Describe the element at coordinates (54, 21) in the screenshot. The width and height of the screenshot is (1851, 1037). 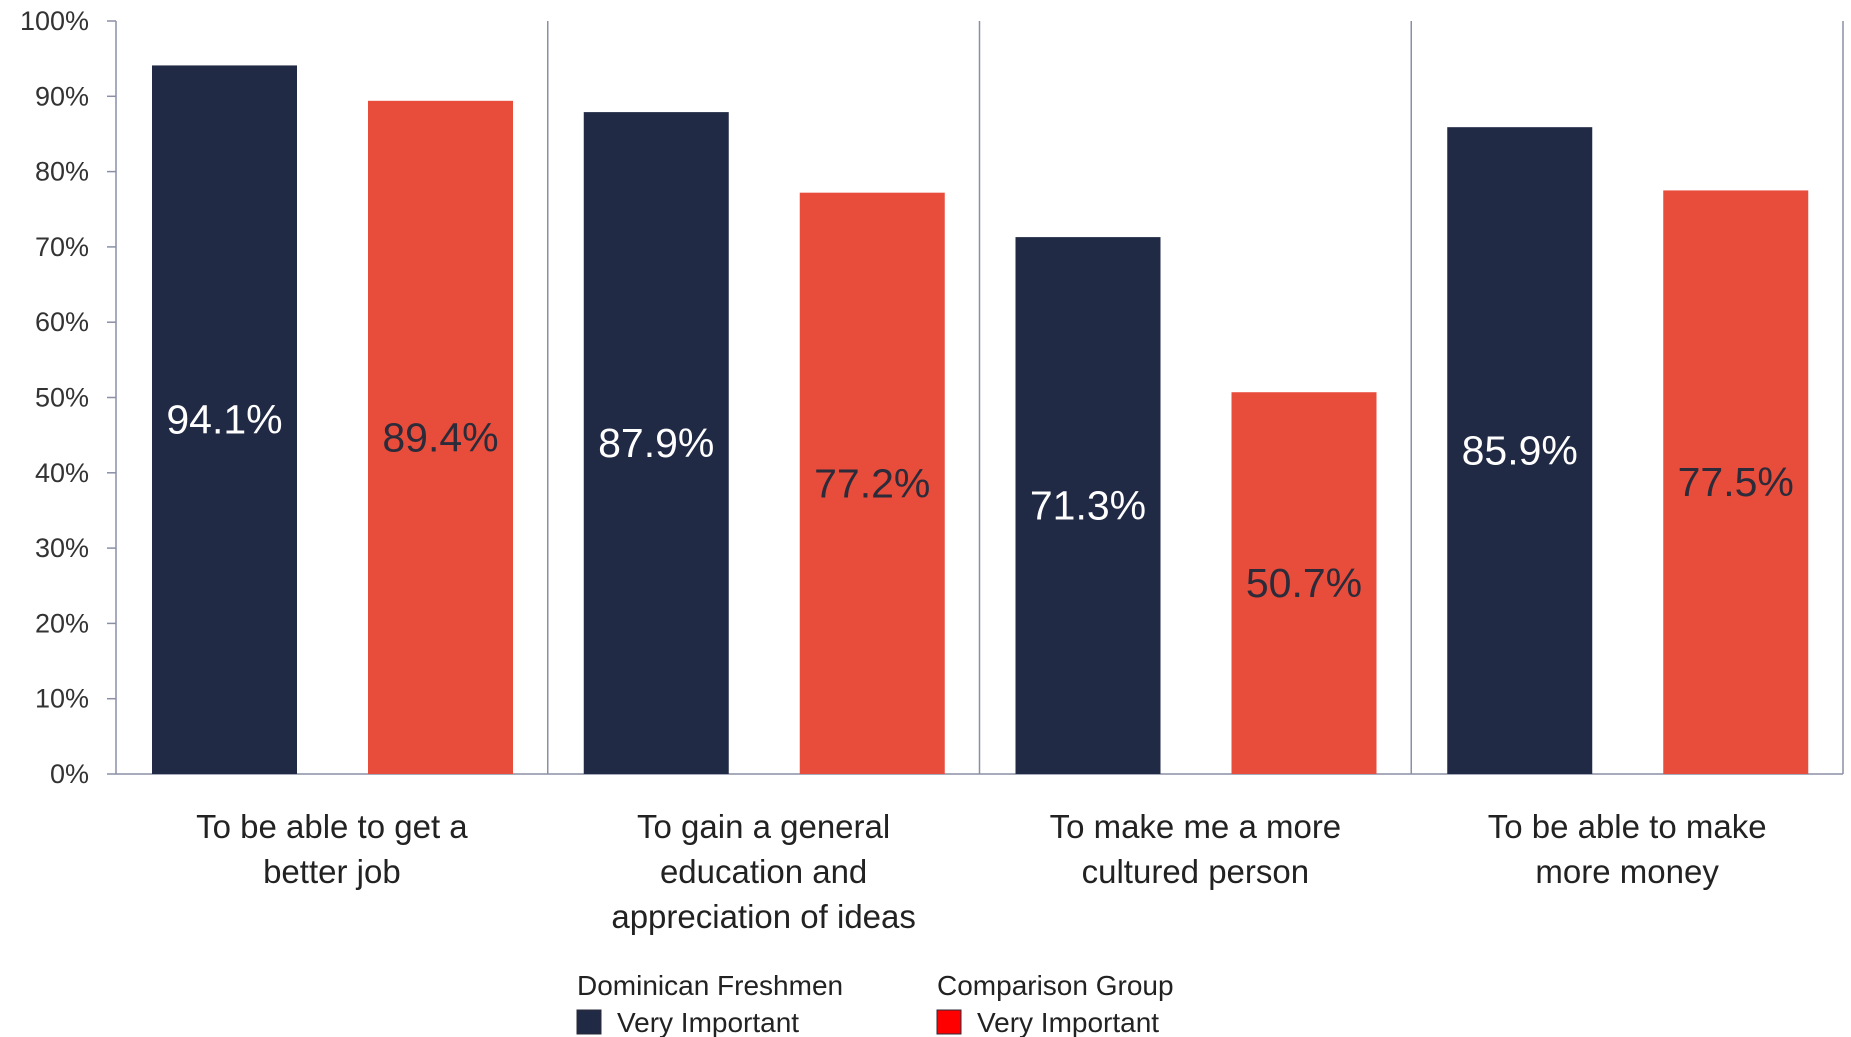
I see `y-tick-label: 100%` at that location.